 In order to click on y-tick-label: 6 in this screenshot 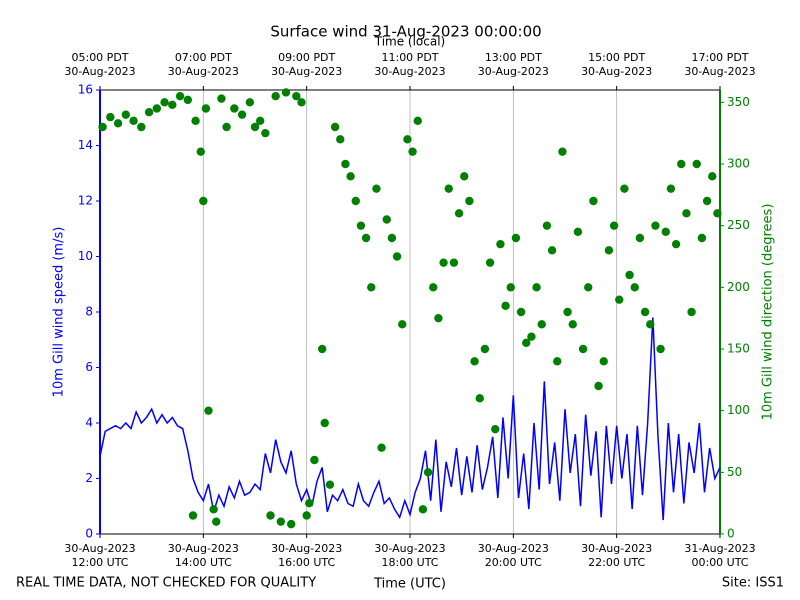, I will do `click(89, 367)`.